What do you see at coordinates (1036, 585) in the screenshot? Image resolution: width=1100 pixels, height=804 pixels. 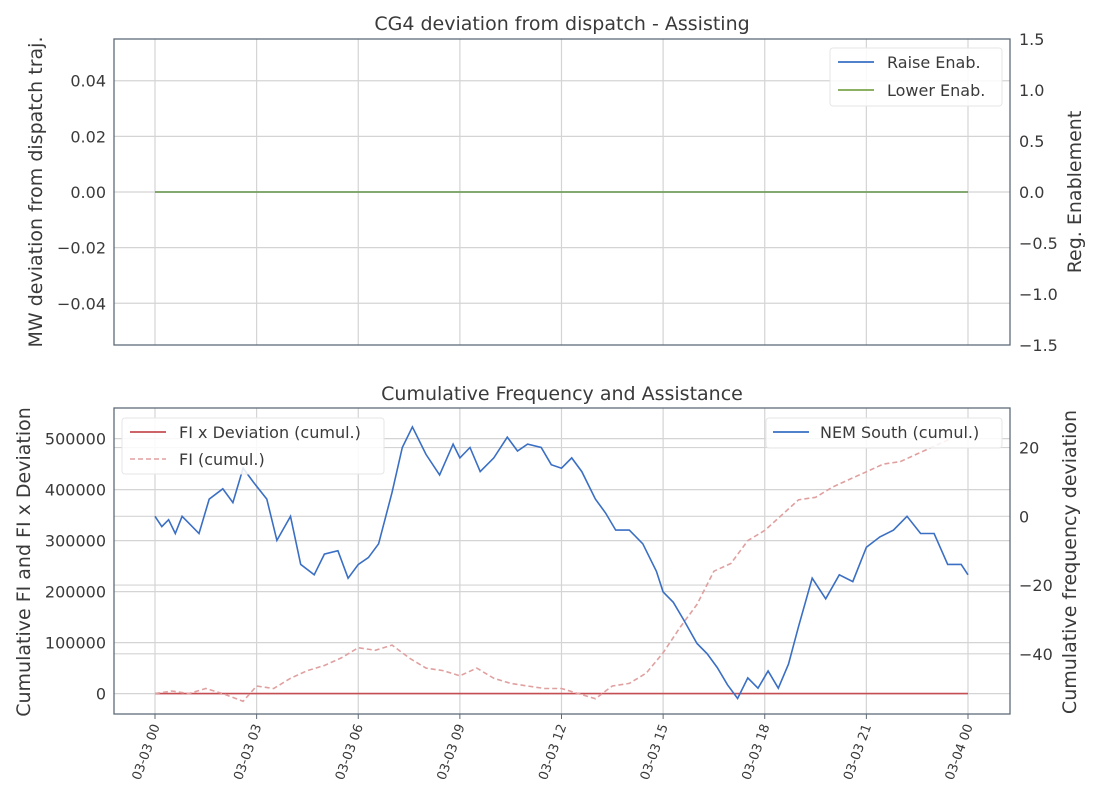 I see `y-right-tick-label: −20` at bounding box center [1036, 585].